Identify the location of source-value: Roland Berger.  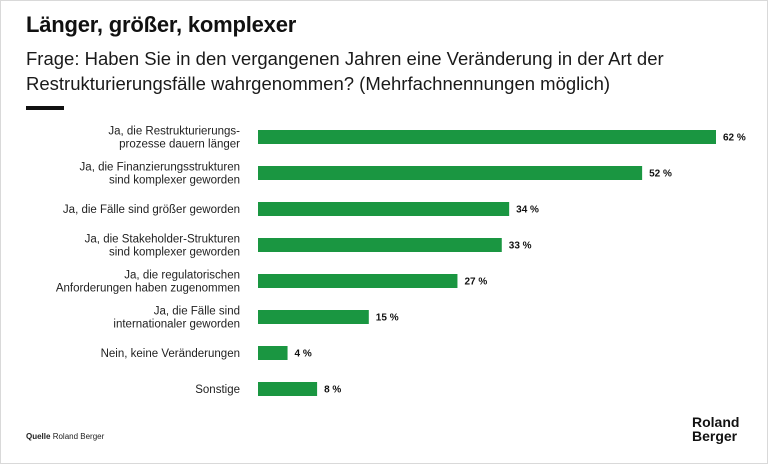
(78, 436).